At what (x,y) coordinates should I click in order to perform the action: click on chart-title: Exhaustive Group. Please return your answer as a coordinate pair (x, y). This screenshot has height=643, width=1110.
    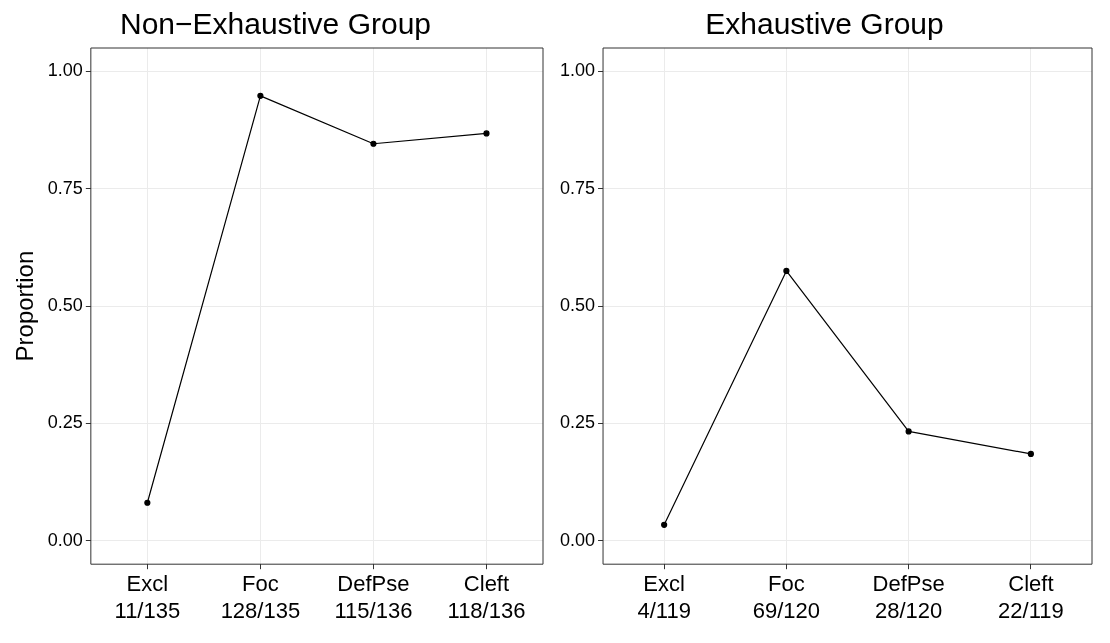
    Looking at the image, I should click on (824, 24).